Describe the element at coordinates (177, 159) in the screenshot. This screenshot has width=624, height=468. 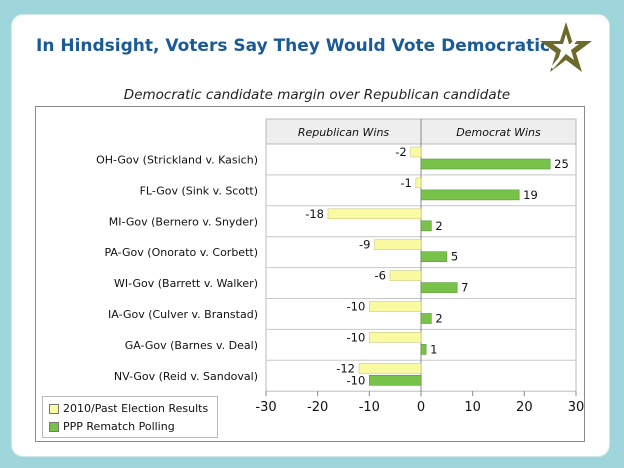
I see `category-label: OH-Gov (Strickland v. Kasich)` at that location.